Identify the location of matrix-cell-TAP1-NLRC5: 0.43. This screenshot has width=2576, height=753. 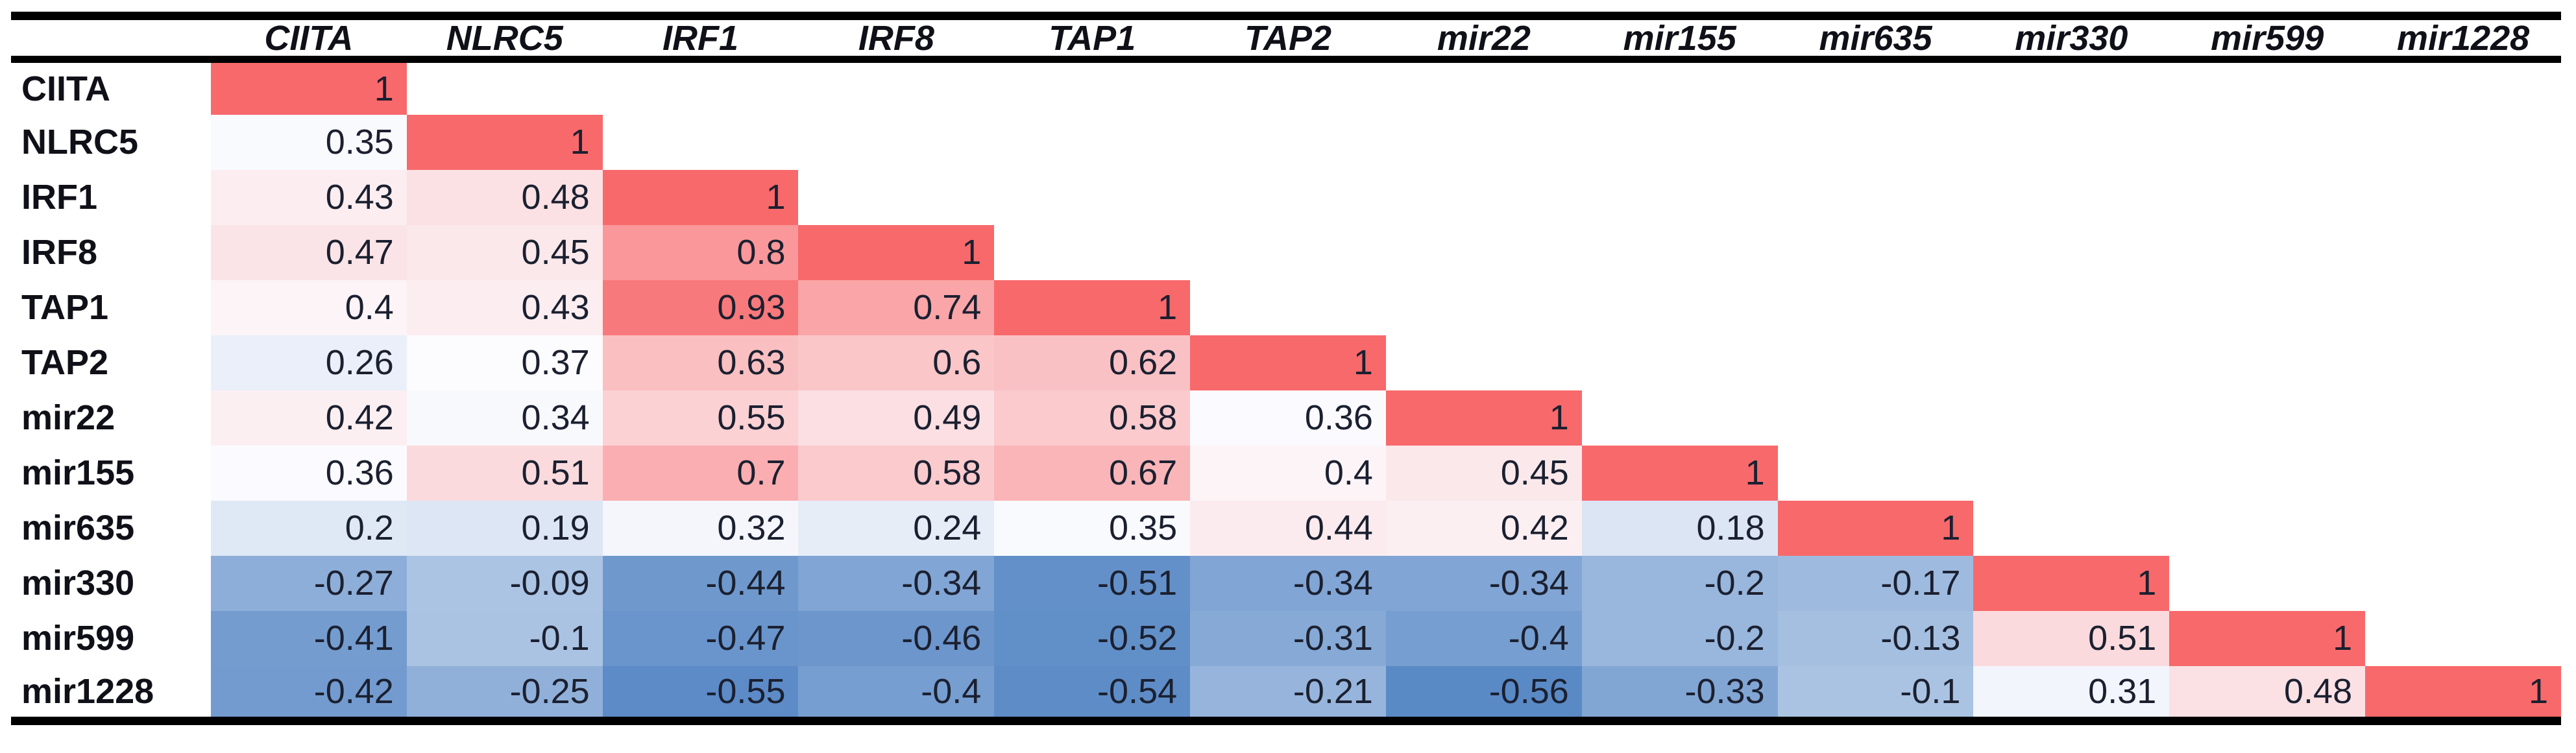
(504, 307).